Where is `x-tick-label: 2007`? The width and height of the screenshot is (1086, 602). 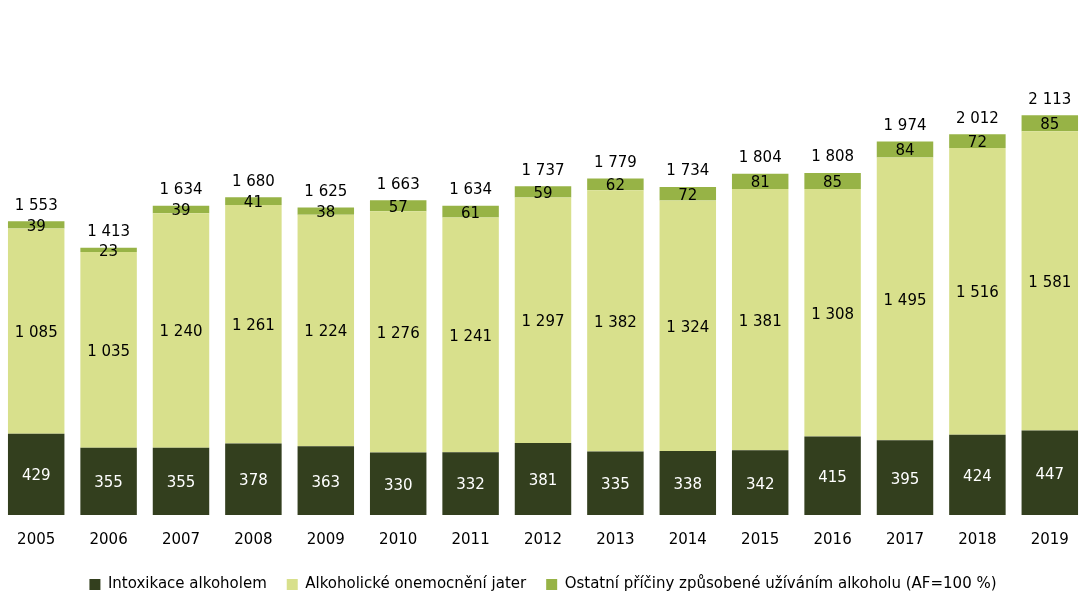
x-tick-label: 2007 is located at coordinates (181, 538).